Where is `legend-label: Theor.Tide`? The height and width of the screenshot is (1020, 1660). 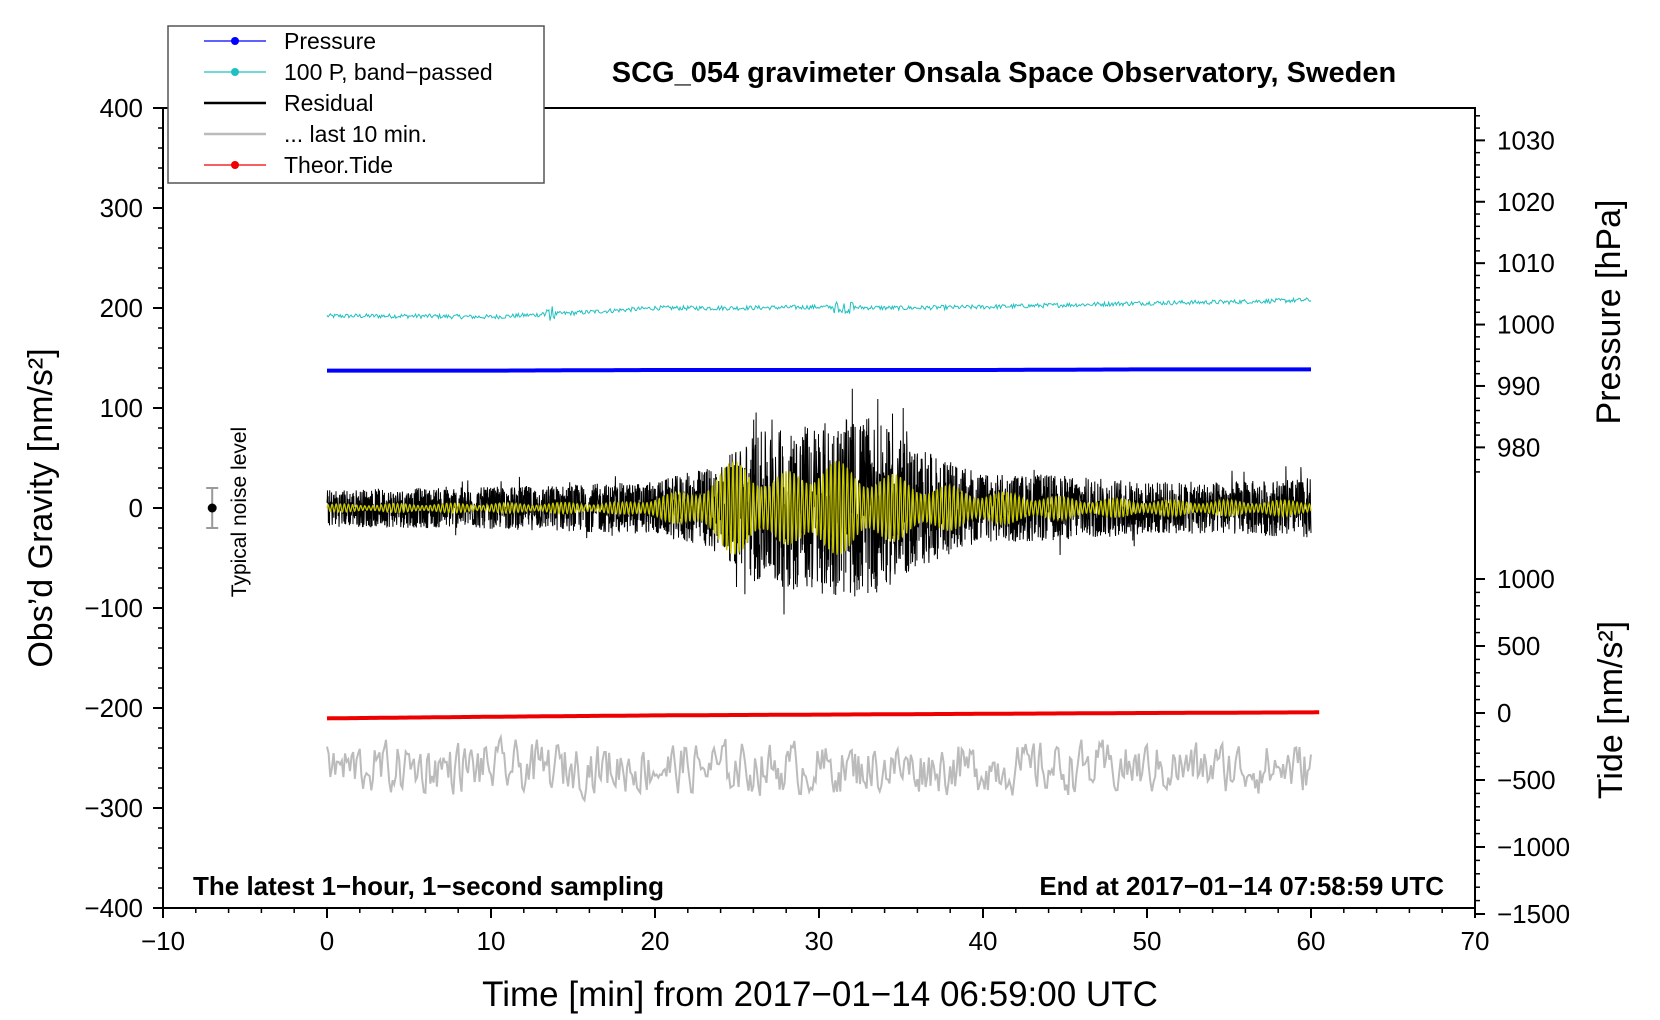
legend-label: Theor.Tide is located at coordinates (338, 165).